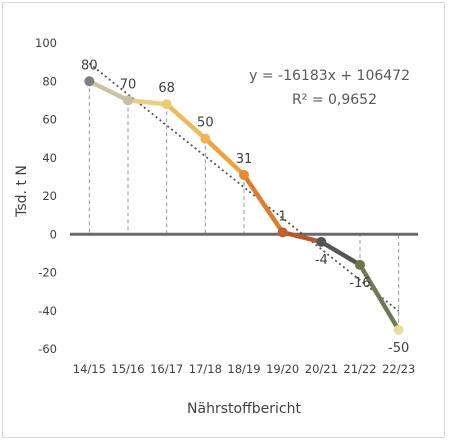 This screenshot has height=442, width=449. Describe the element at coordinates (359, 283) in the screenshot. I see `data-label: -16` at that location.